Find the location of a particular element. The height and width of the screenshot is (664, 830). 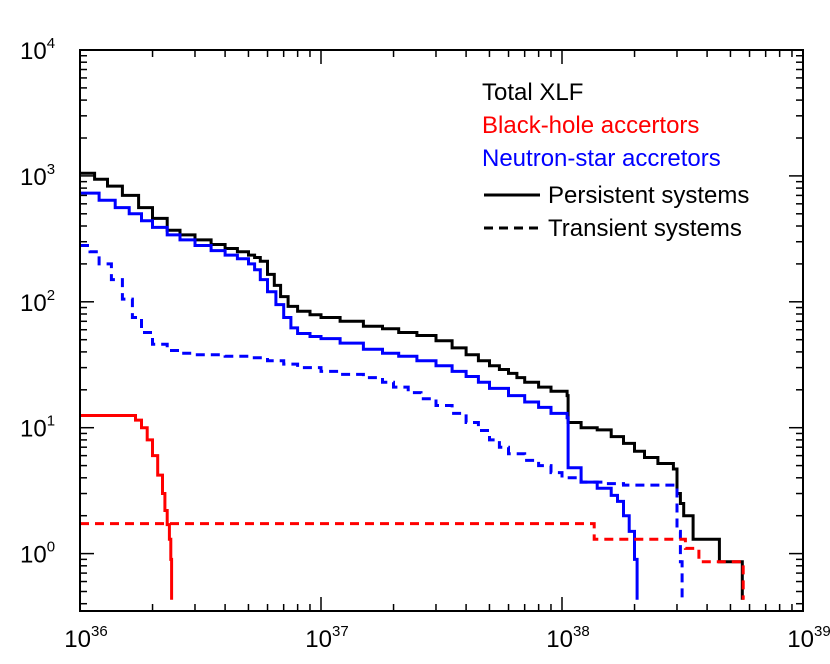

legend-label: Total XLF is located at coordinates (532, 92).